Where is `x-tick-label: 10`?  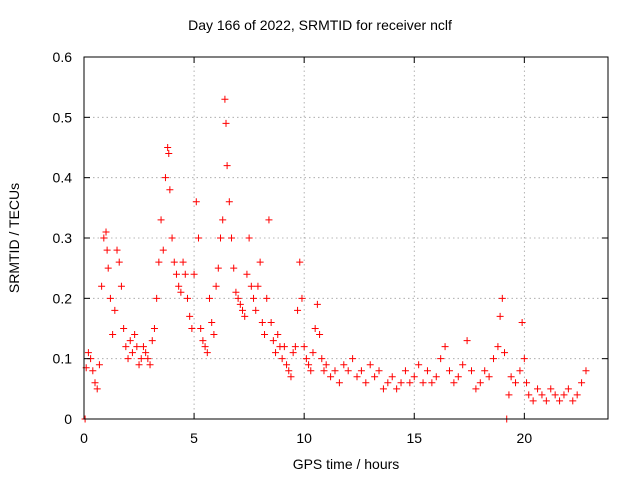
x-tick-label: 10 is located at coordinates (304, 438).